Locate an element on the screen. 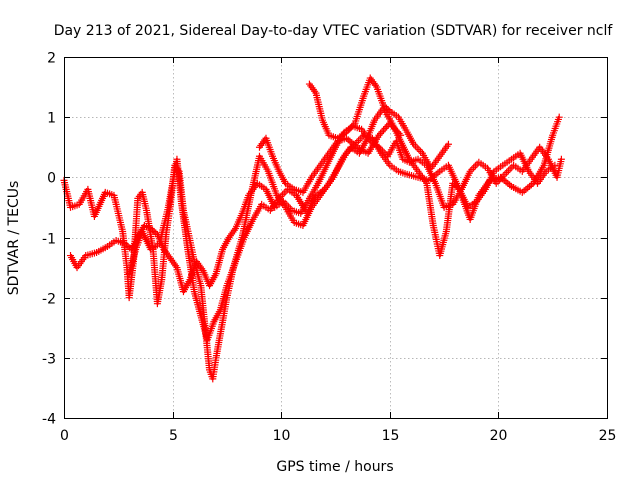  x-tick-label: 15 is located at coordinates (391, 436).